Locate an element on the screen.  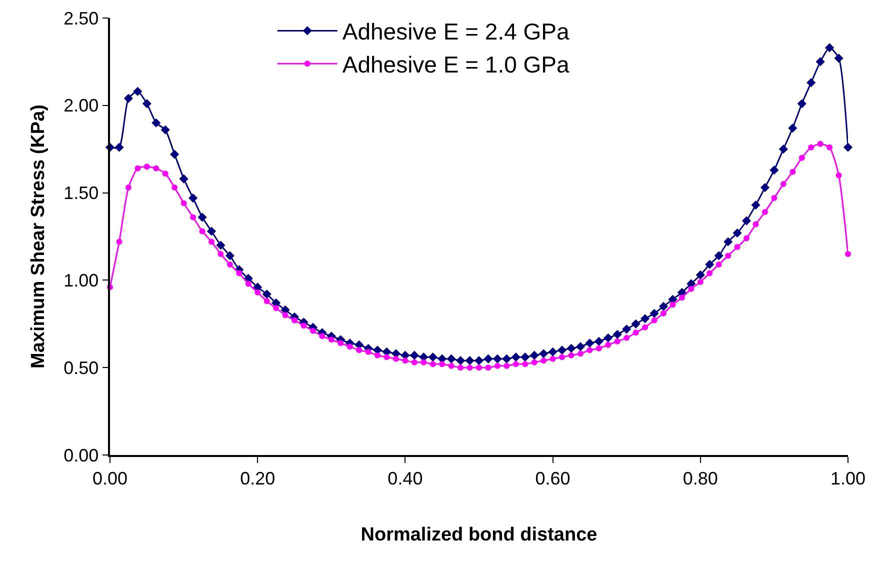
x-tick-label: 0.60 is located at coordinates (552, 478).